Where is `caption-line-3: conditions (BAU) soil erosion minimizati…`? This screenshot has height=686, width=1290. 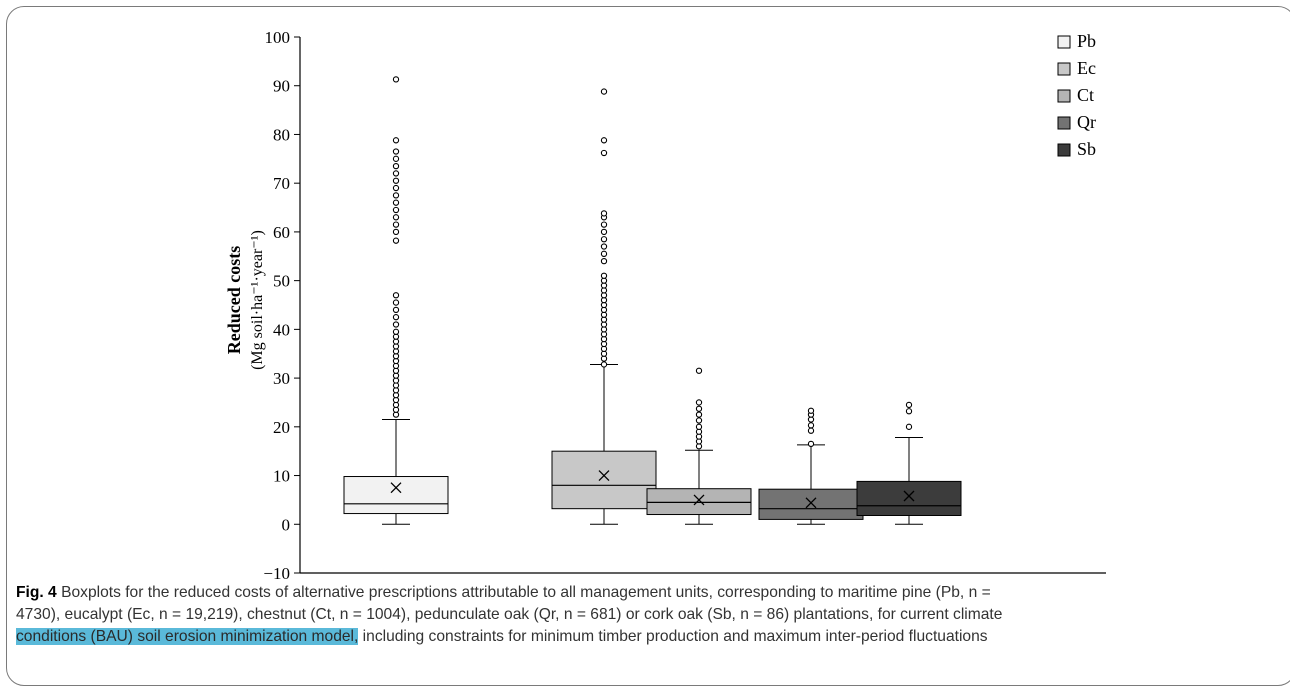 caption-line-3: conditions (BAU) soil erosion minimizati… is located at coordinates (647, 637).